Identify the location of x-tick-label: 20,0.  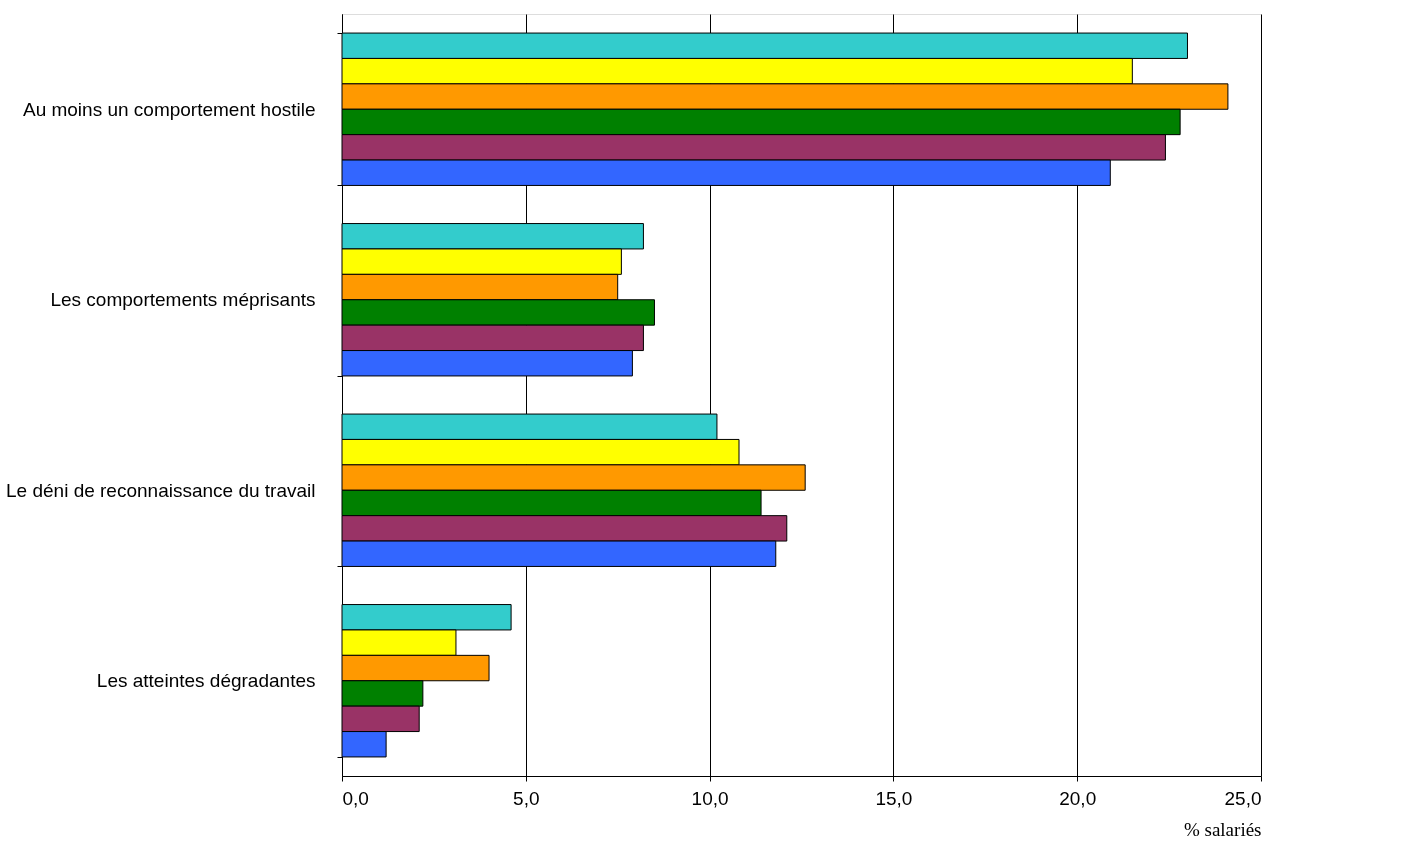
(1078, 798).